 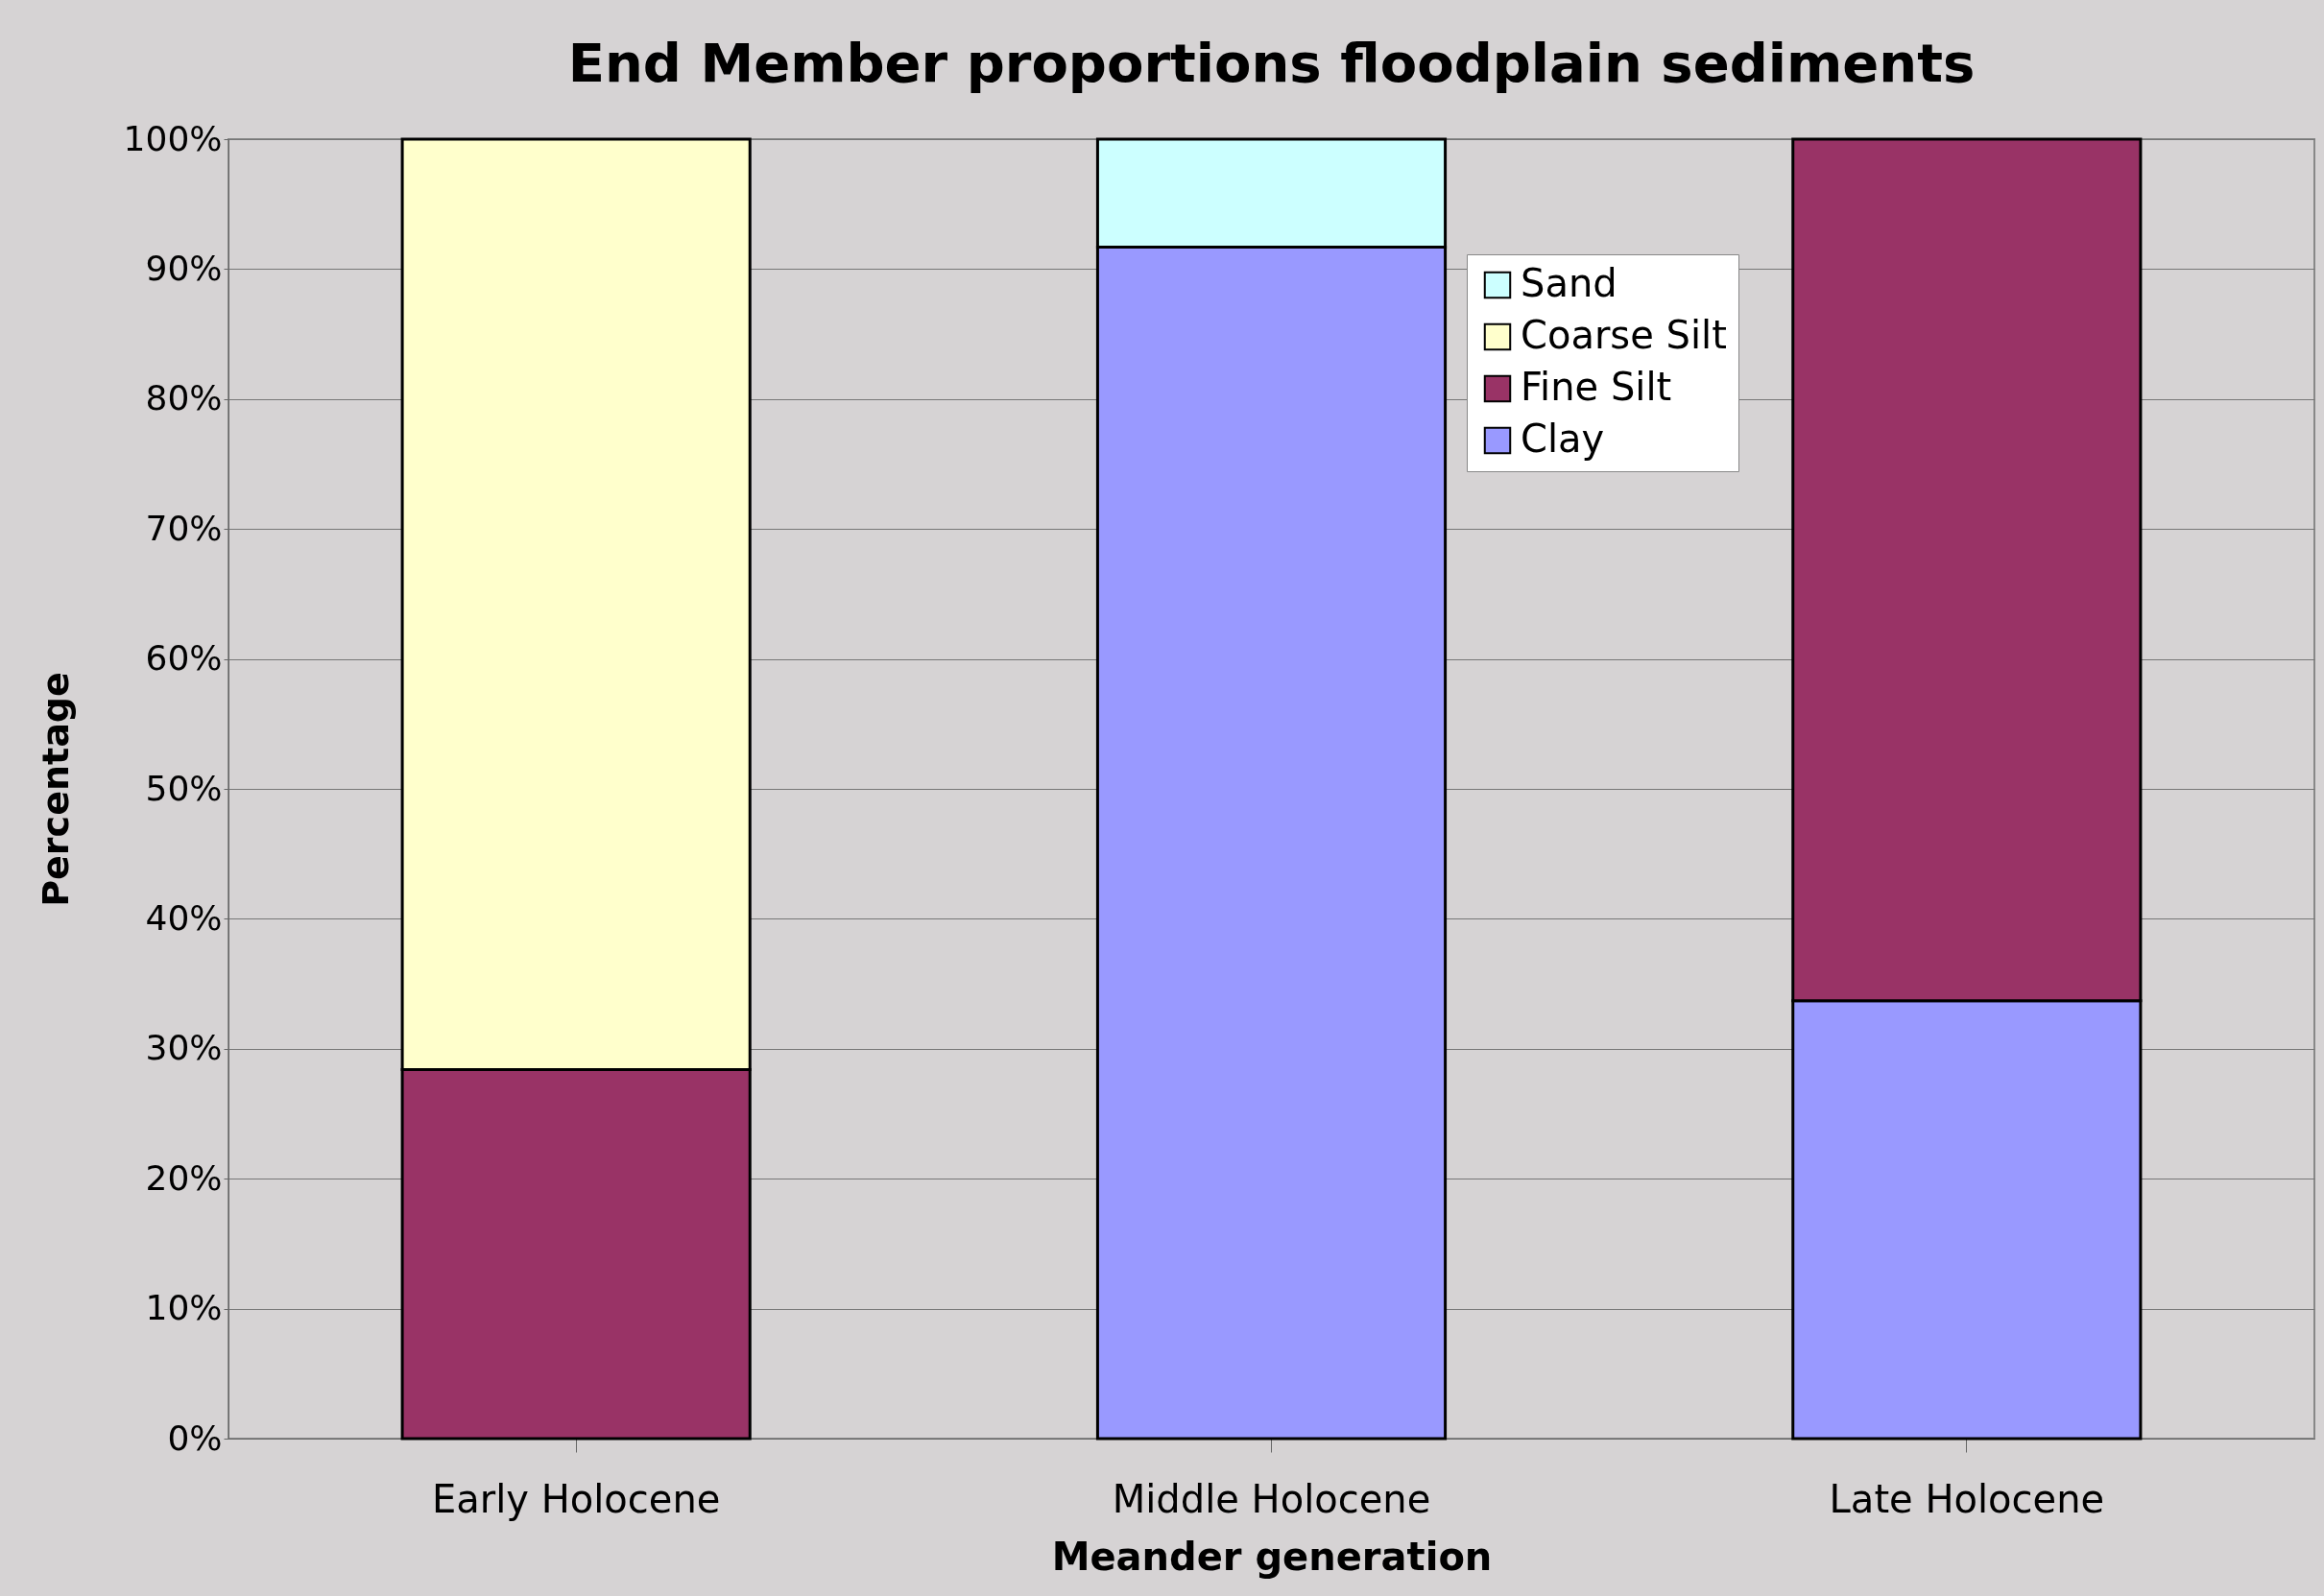 What do you see at coordinates (1271, 63) in the screenshot?
I see `chart-title: End Member proportions floodplain sediments` at bounding box center [1271, 63].